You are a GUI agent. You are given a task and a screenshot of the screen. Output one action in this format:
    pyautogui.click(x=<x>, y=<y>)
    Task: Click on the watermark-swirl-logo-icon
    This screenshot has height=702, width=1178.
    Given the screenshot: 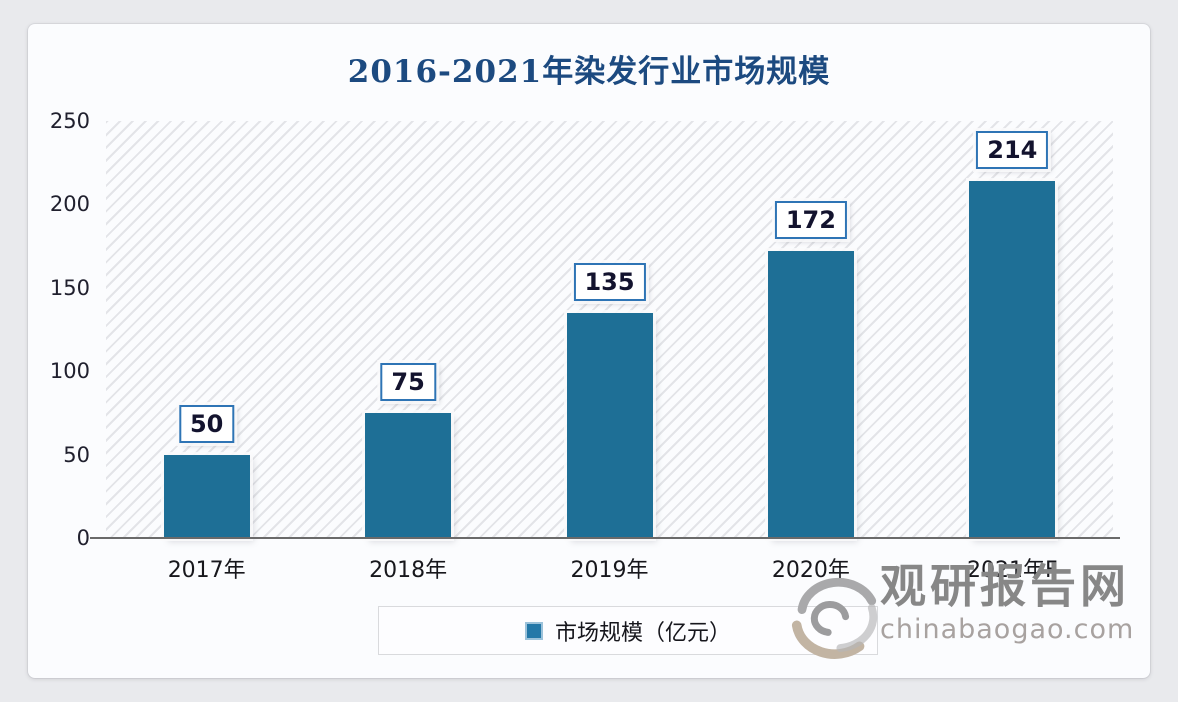 What is the action you would take?
    pyautogui.click(x=834, y=618)
    